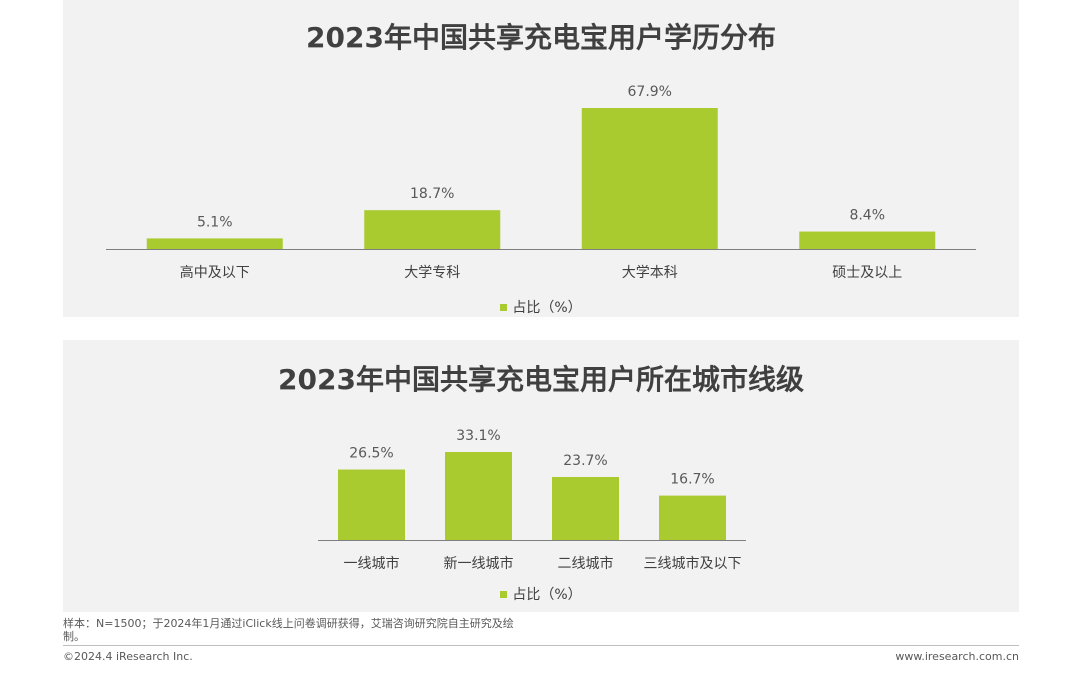 This screenshot has width=1080, height=692. I want to click on category-label: 高中及以下, so click(215, 272).